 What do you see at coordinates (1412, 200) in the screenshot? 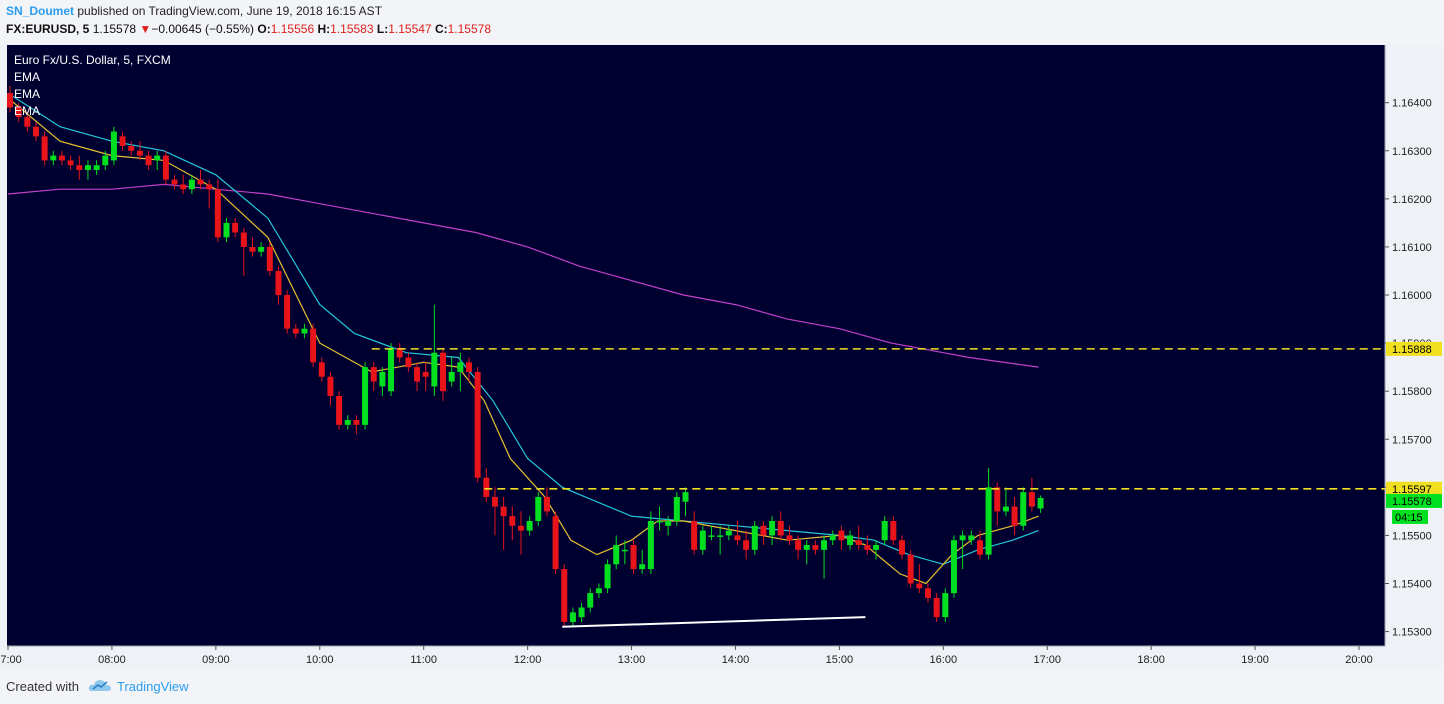
I see `y-tick-label: 1.16200` at bounding box center [1412, 200].